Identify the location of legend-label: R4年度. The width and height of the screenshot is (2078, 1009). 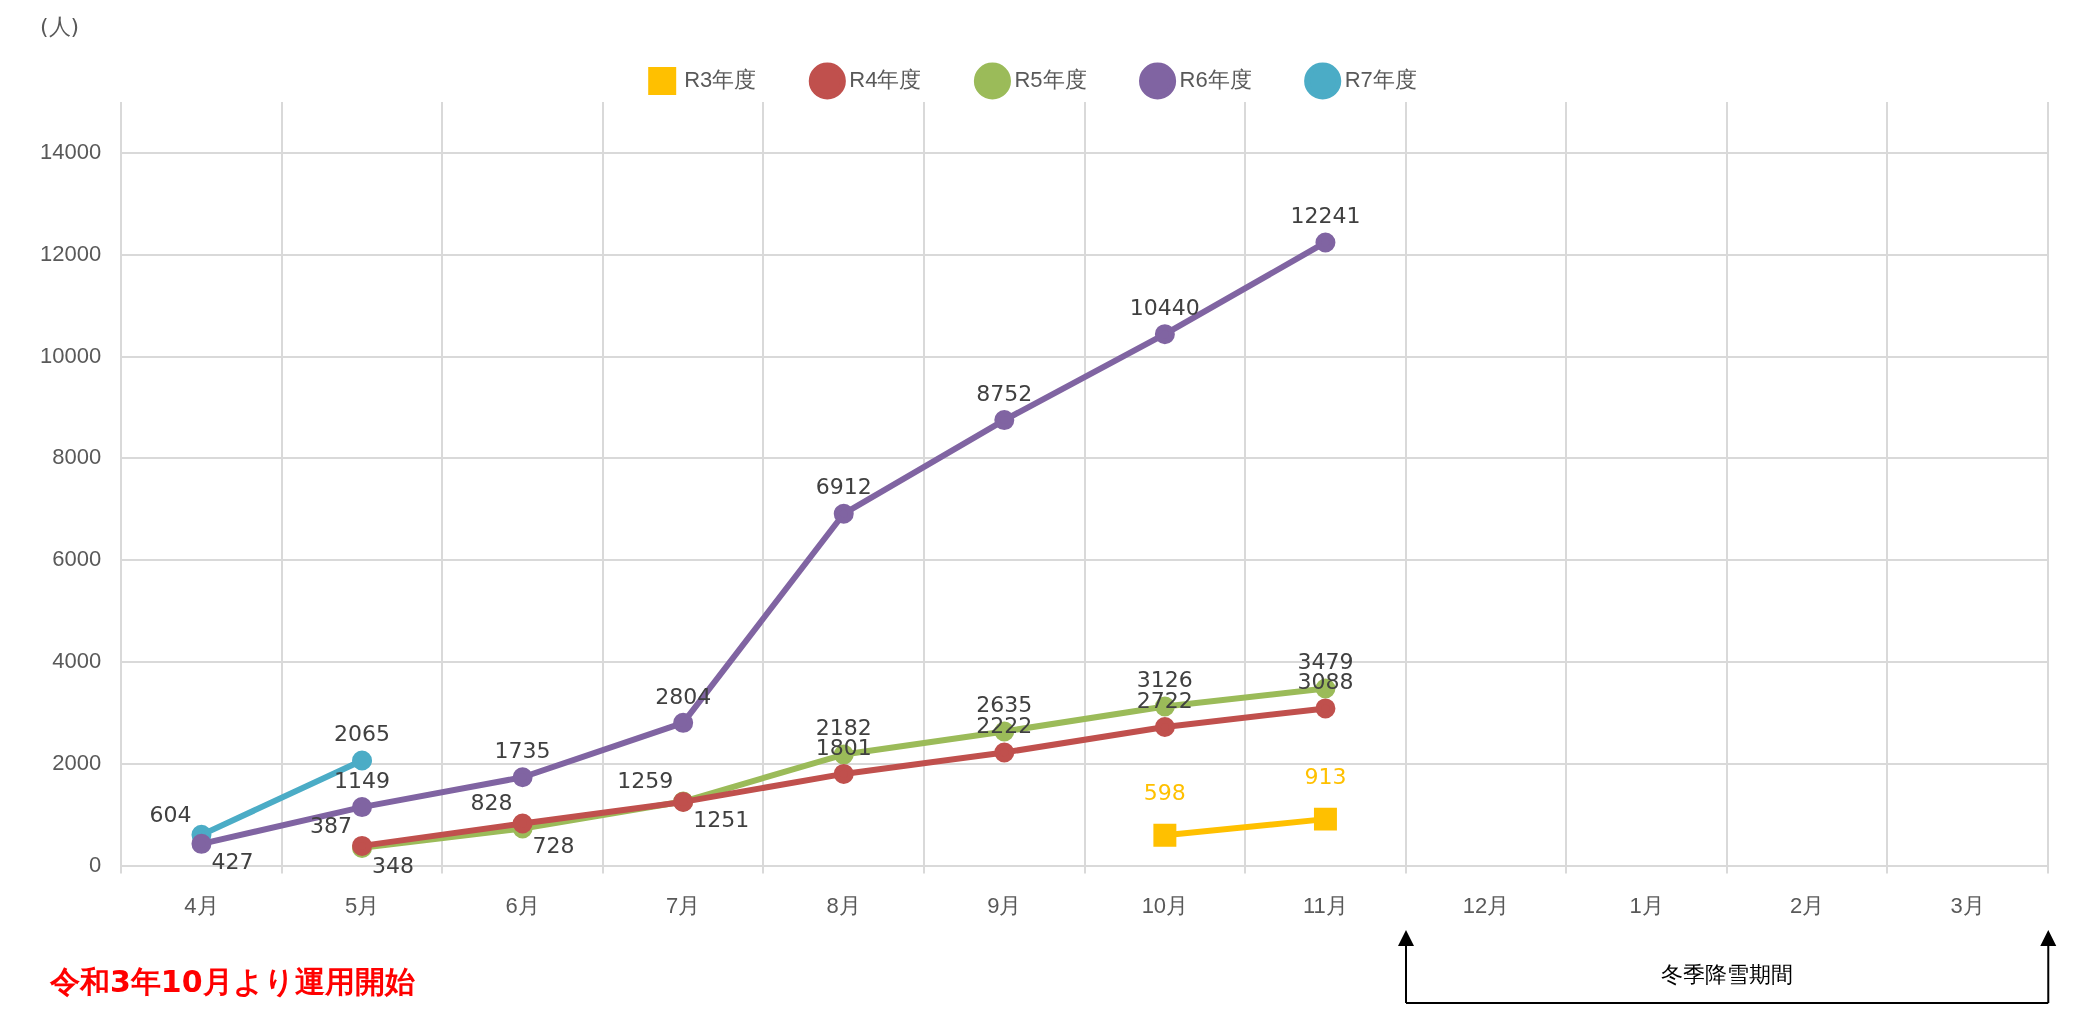
(885, 80).